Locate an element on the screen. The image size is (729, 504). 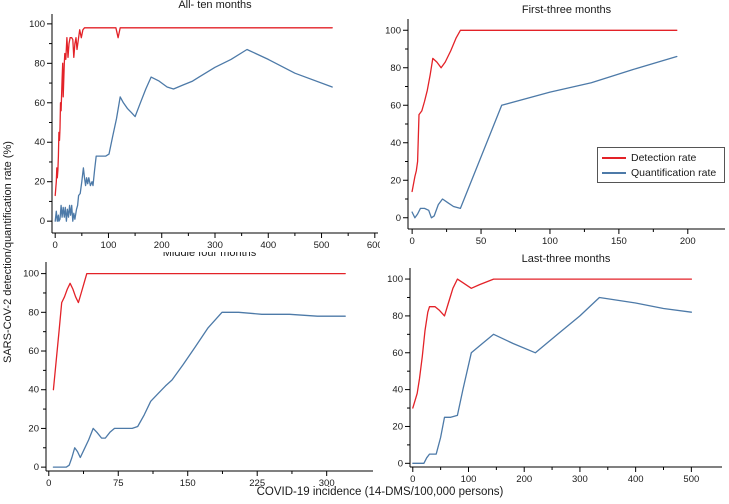
detection-line-swatch is located at coordinates (614, 157).